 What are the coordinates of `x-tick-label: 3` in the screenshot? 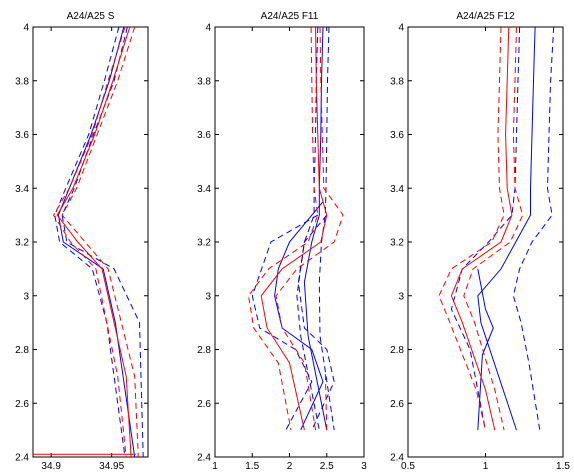 It's located at (364, 466).